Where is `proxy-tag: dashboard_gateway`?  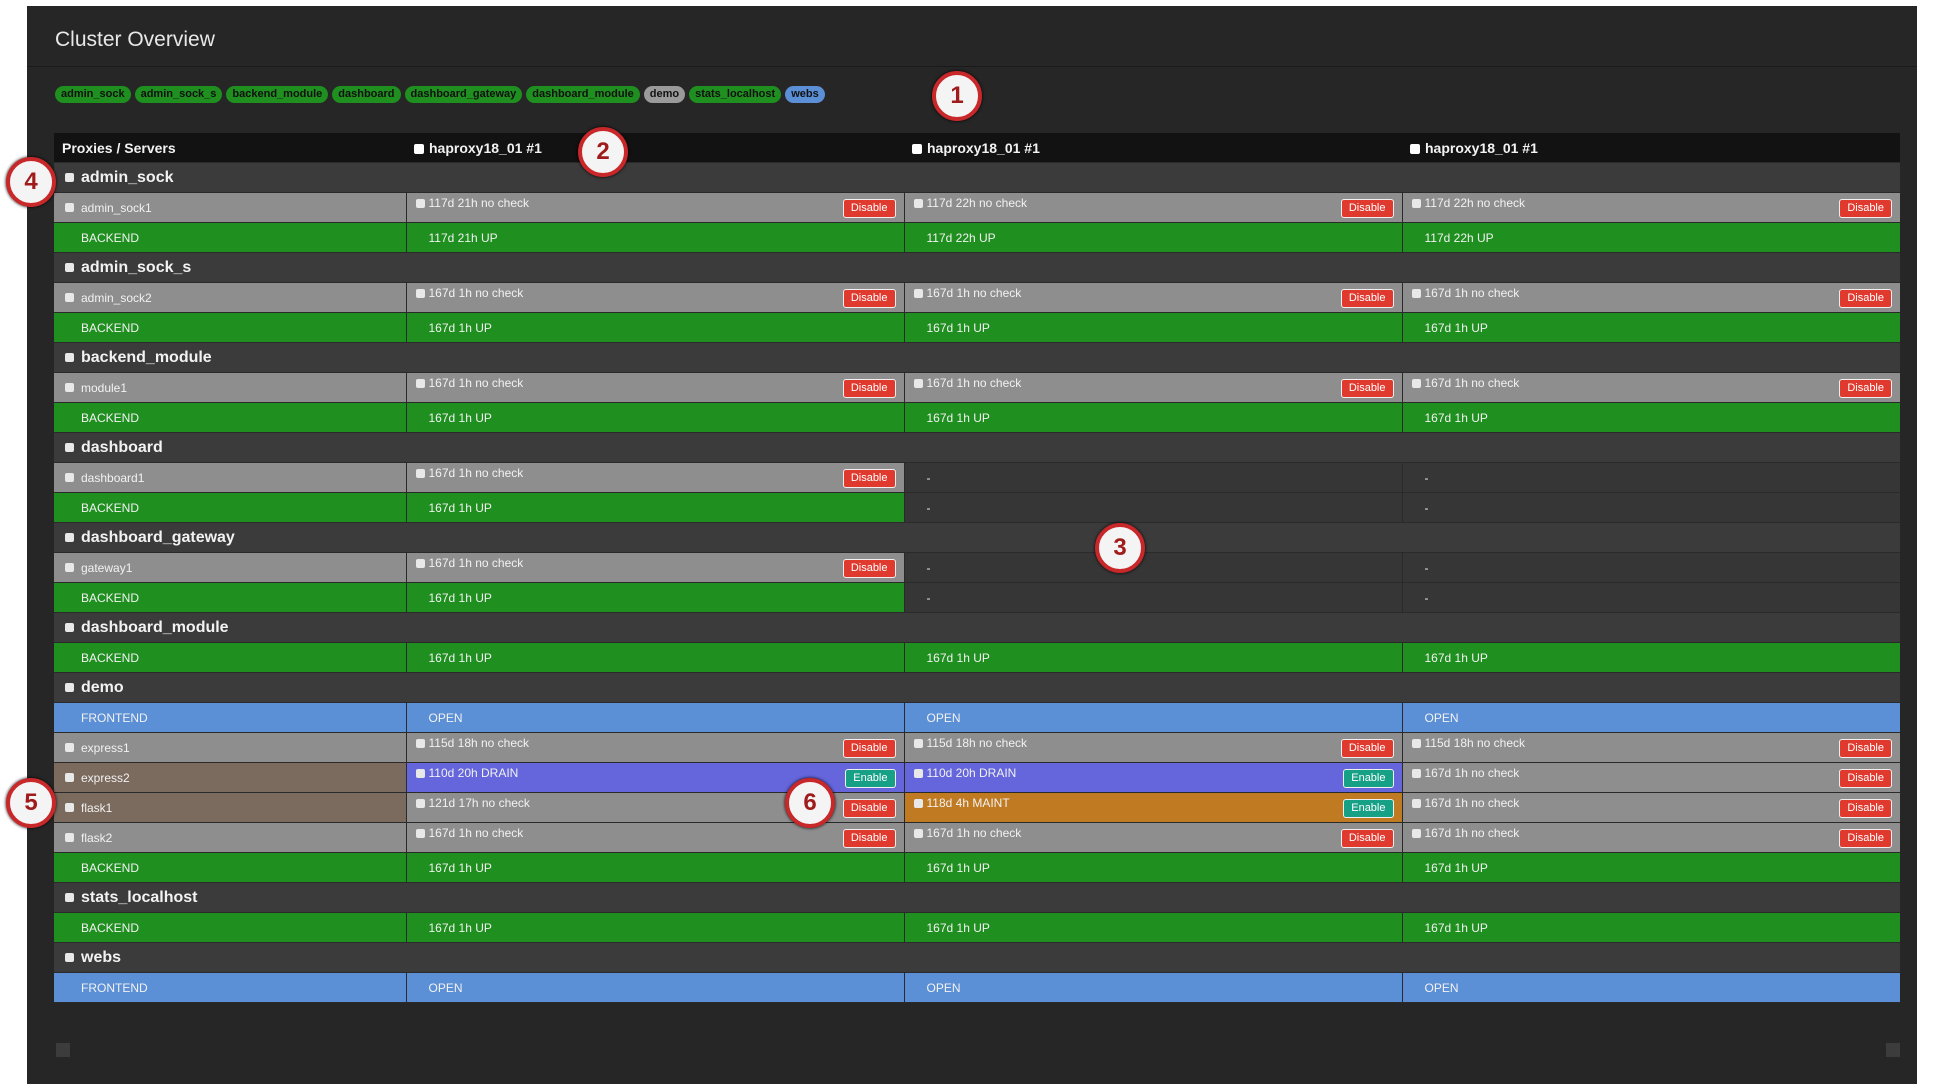 proxy-tag: dashboard_gateway is located at coordinates (463, 94).